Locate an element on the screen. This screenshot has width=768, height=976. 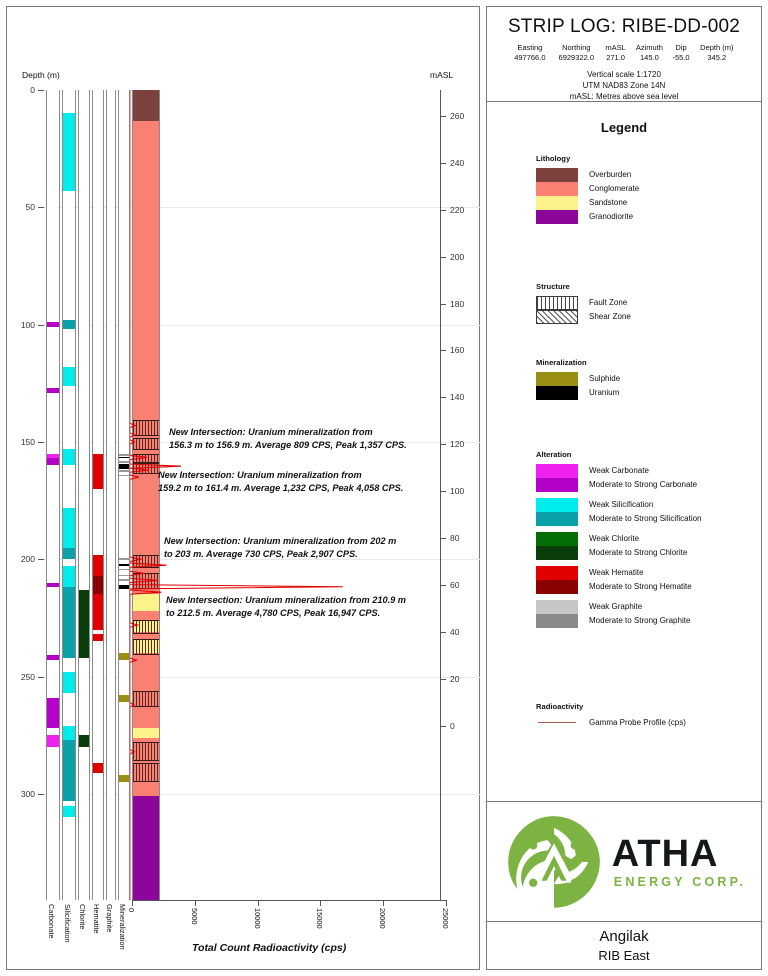
legend-item-label: Conglomerate is located at coordinates (614, 188).